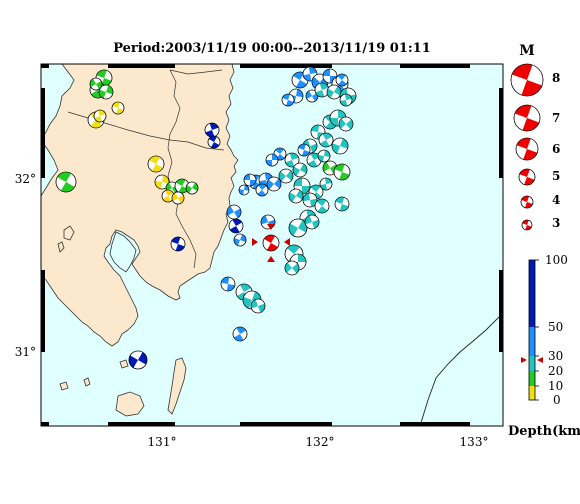 The width and height of the screenshot is (580, 504). I want to click on mag-label-5: 5, so click(556, 176).